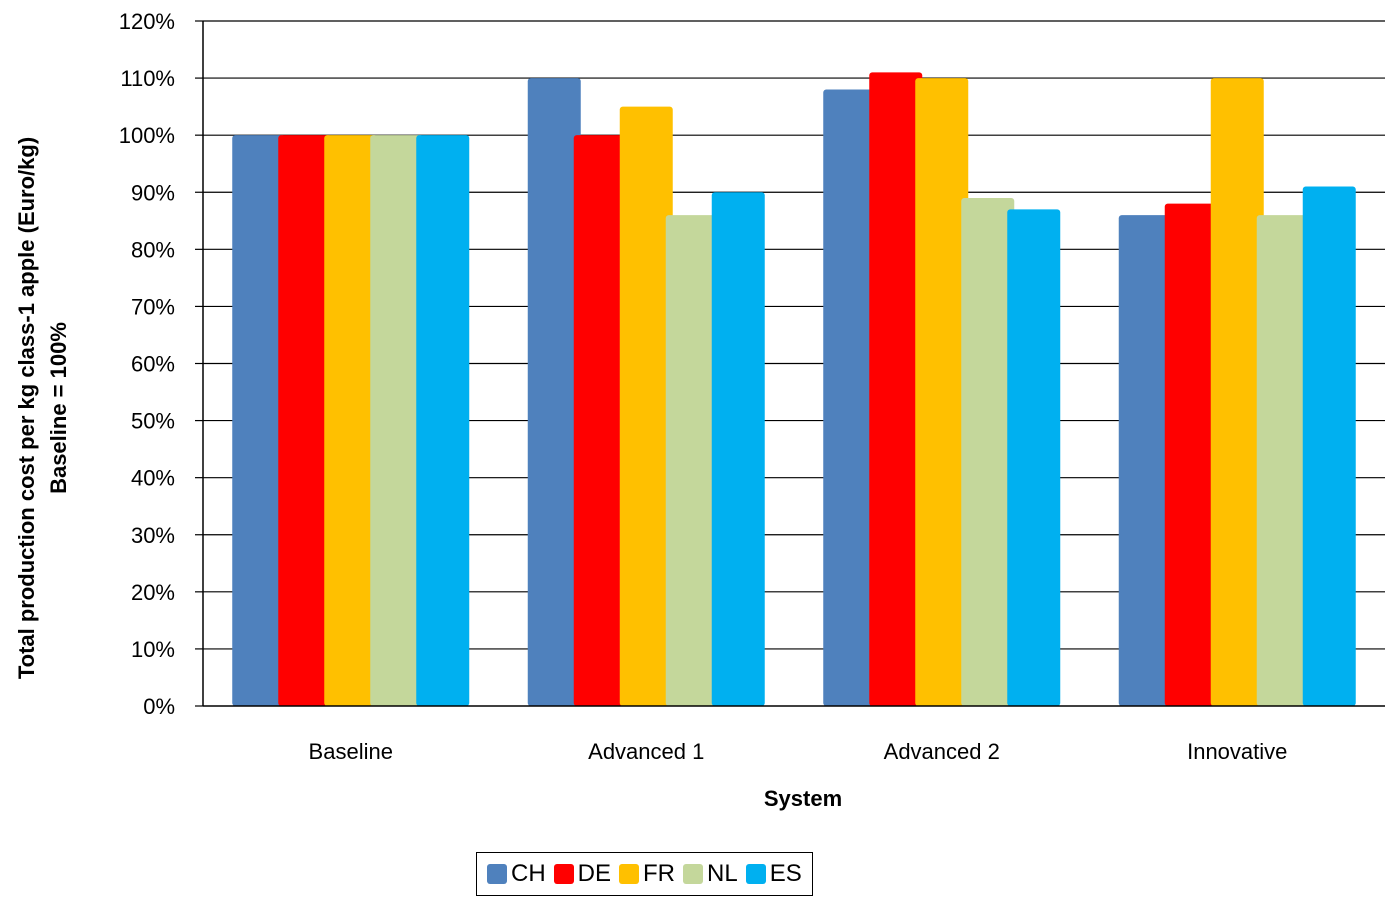 This screenshot has height=899, width=1385. What do you see at coordinates (659, 873) in the screenshot?
I see `legend-label: FR` at bounding box center [659, 873].